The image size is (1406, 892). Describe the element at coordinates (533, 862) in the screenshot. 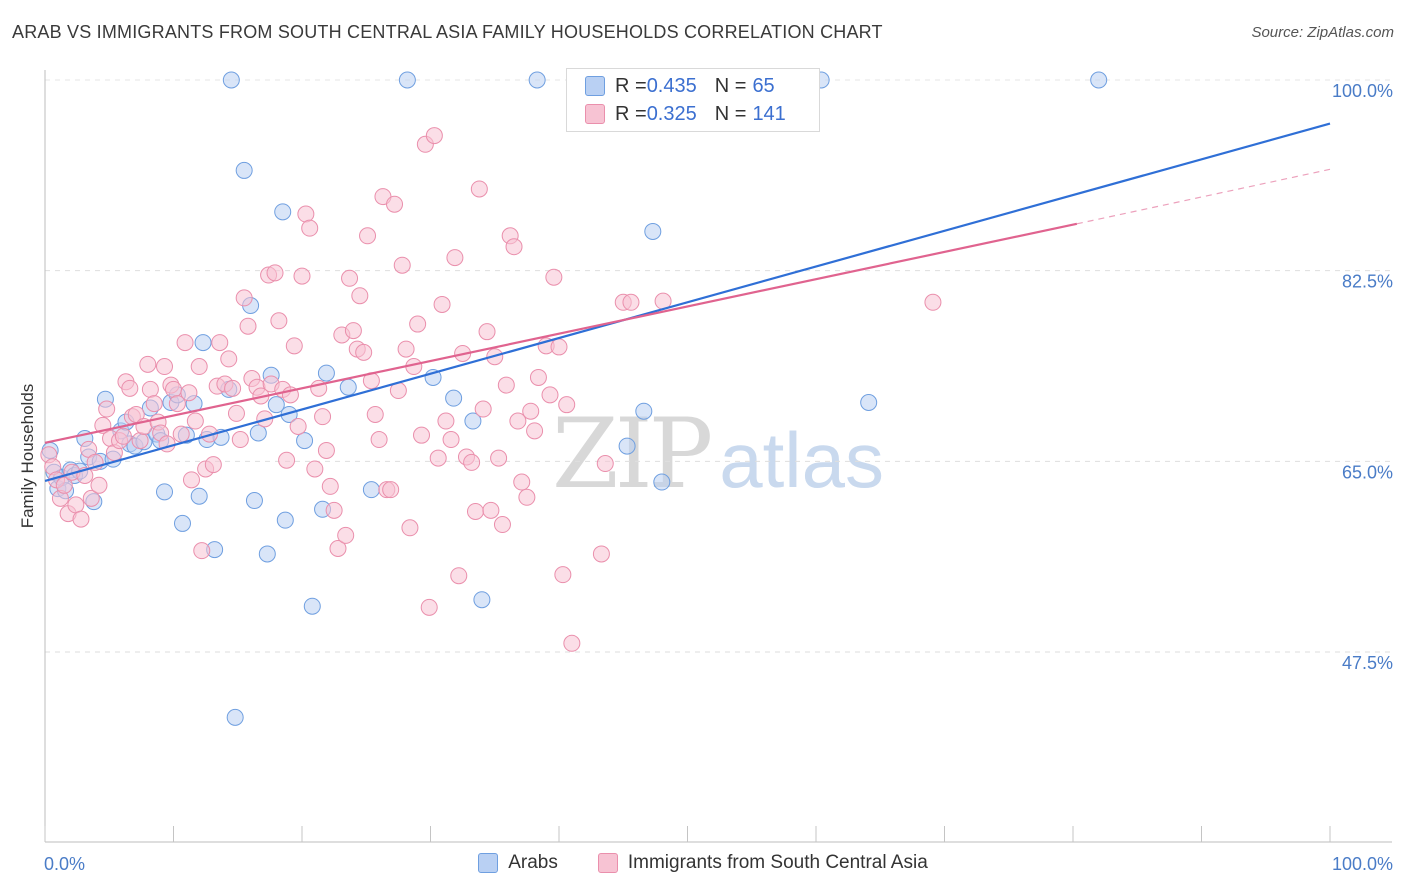

I see `series-legend-label: Arabs` at that location.